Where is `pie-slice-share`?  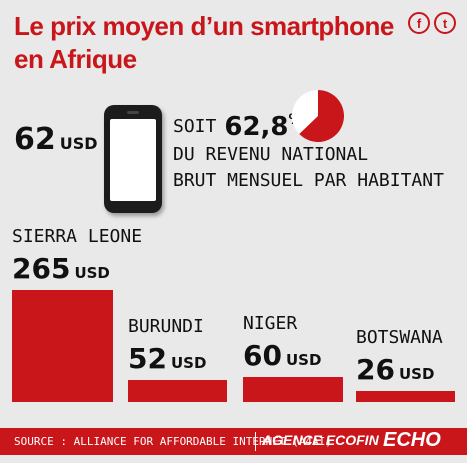
pie-slice-share is located at coordinates (322, 116).